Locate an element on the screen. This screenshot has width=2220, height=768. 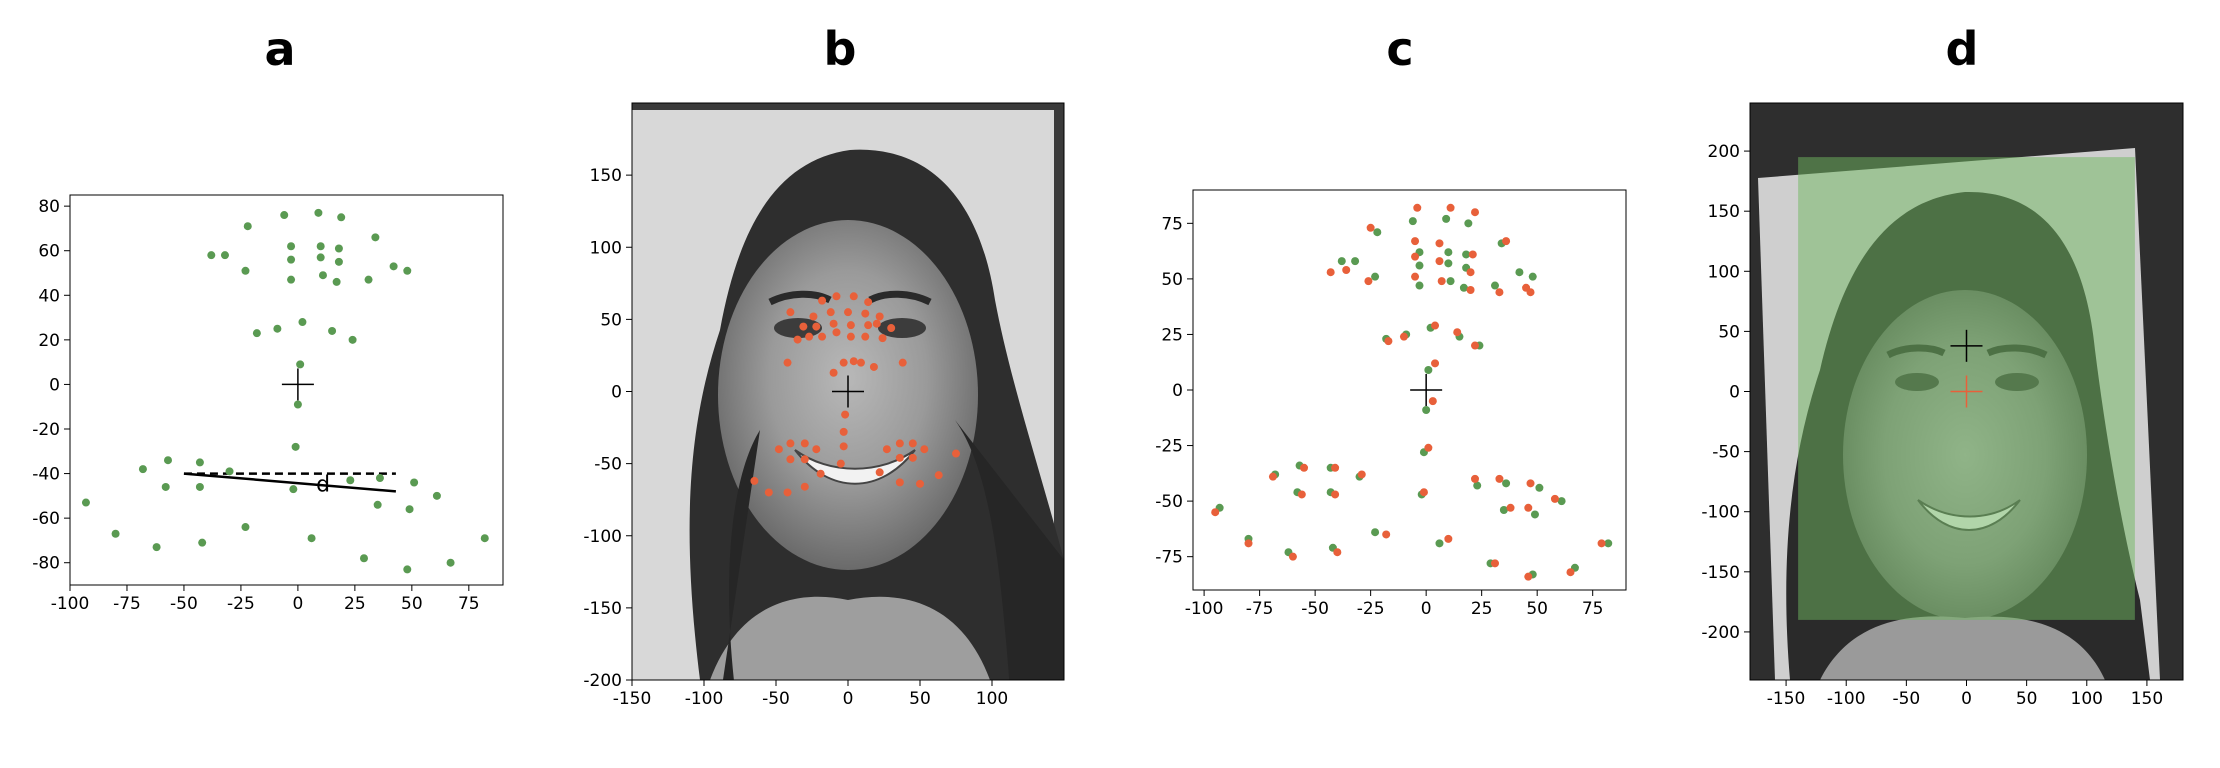
panel-b-xtick-label: -150 is located at coordinates (632, 699).